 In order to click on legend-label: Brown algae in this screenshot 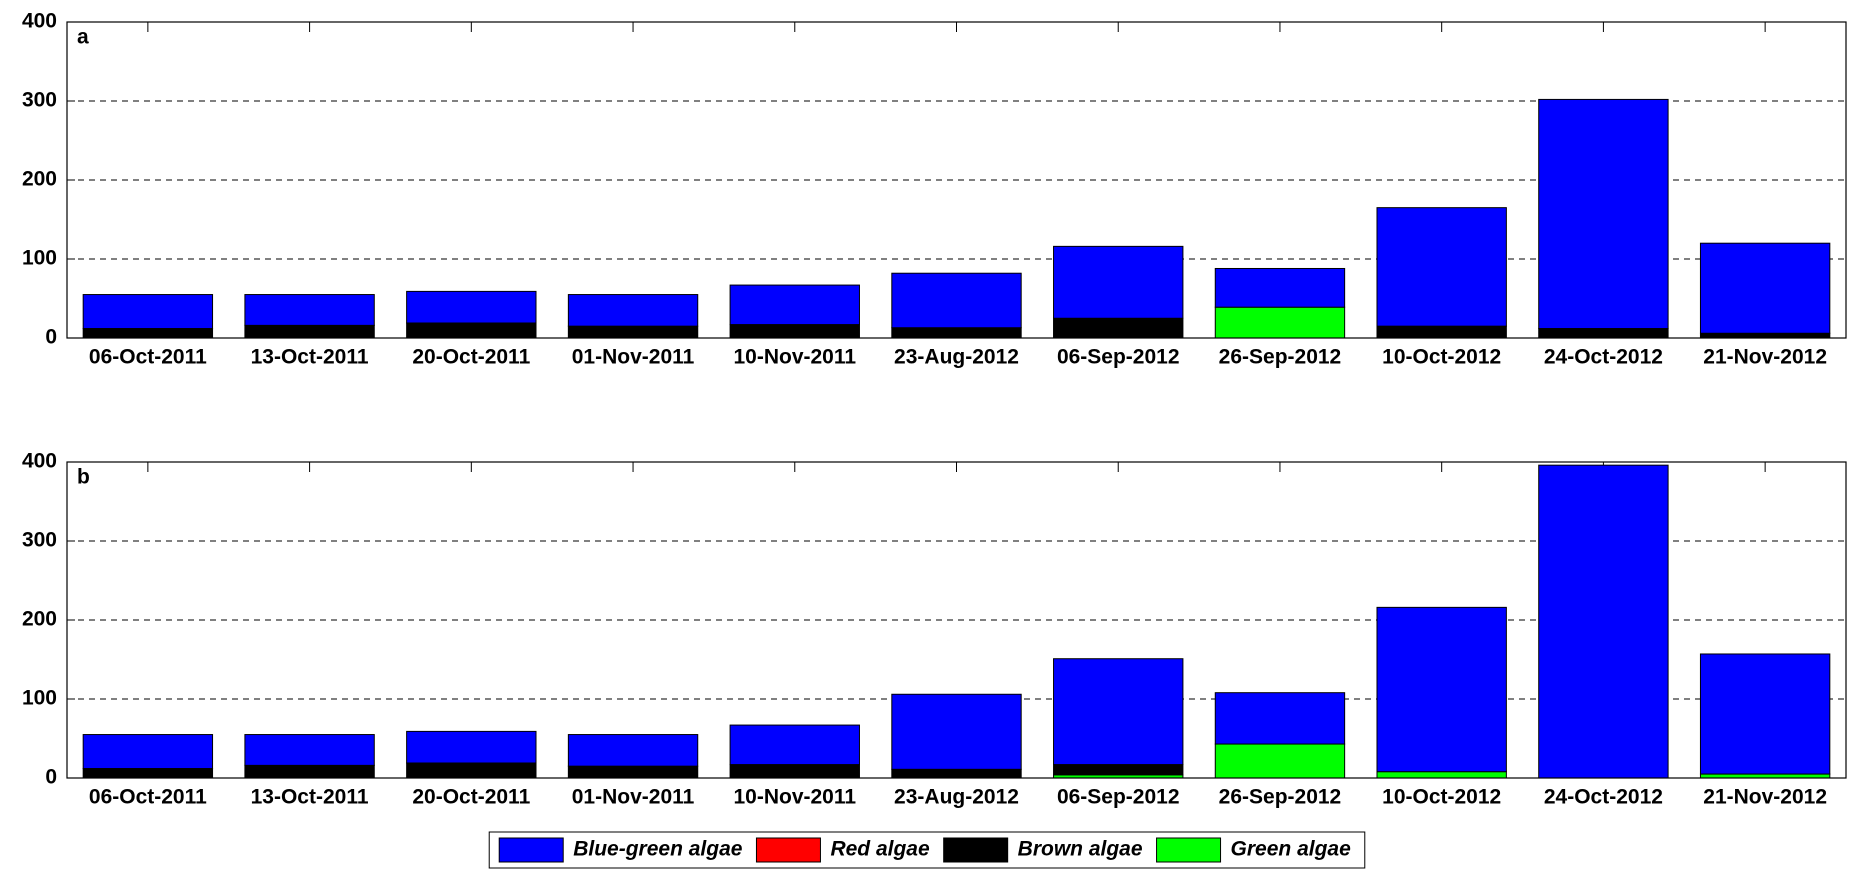, I will do `click(1080, 849)`.